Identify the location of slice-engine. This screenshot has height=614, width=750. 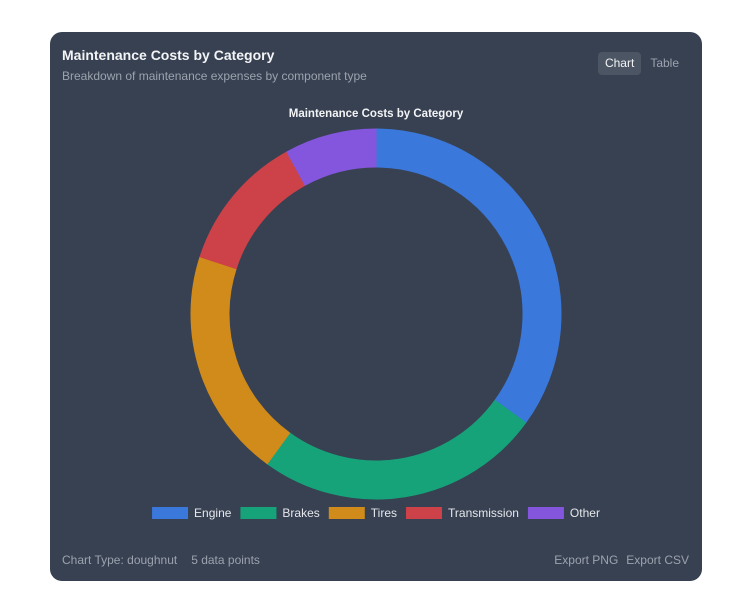
(468, 276).